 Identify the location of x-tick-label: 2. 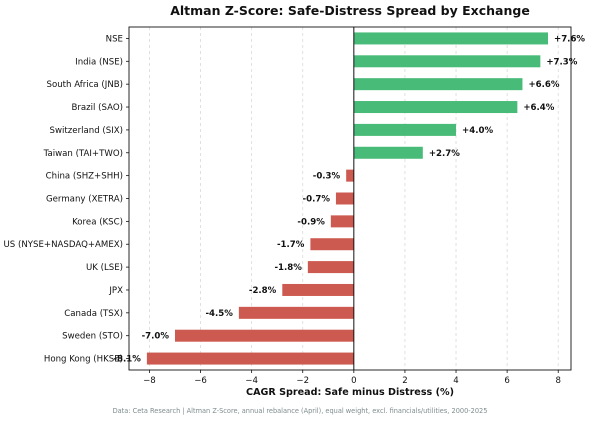
(404, 381).